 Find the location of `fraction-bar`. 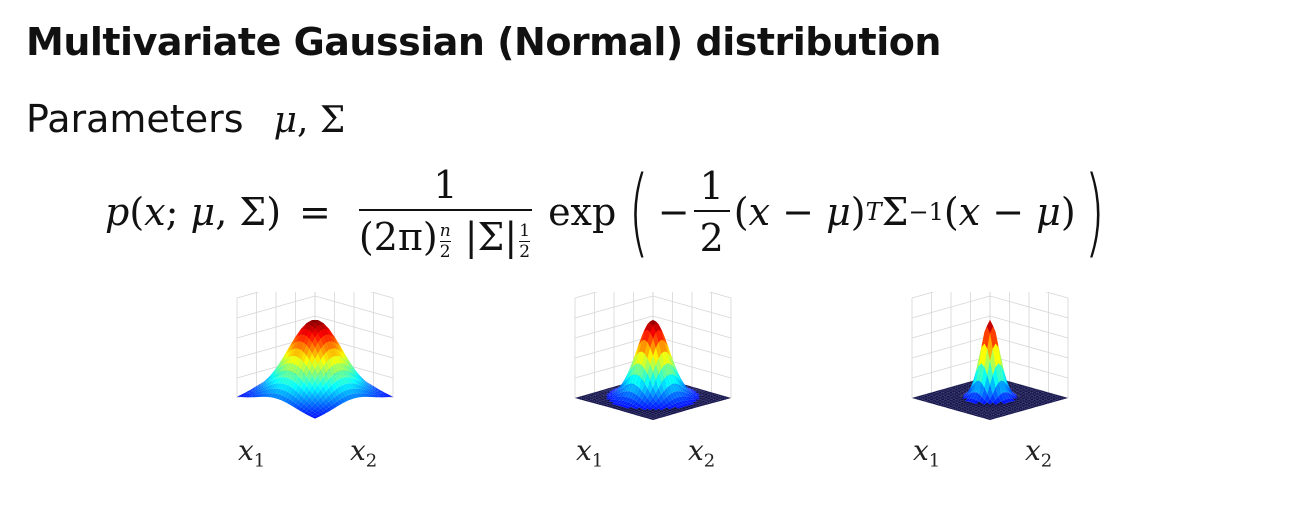

fraction-bar is located at coordinates (445, 209).